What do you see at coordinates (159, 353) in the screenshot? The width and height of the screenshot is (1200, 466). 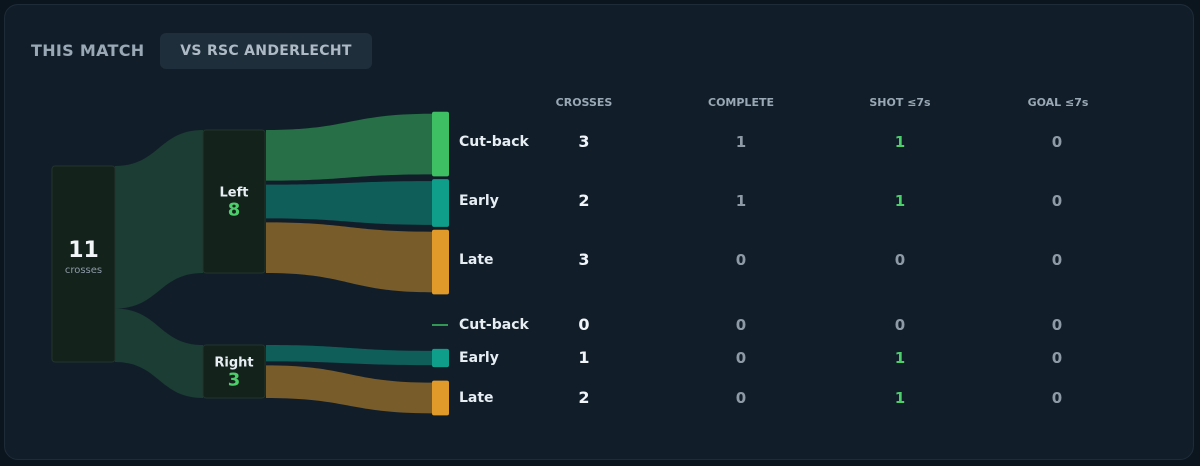 I see `root-flow-right` at bounding box center [159, 353].